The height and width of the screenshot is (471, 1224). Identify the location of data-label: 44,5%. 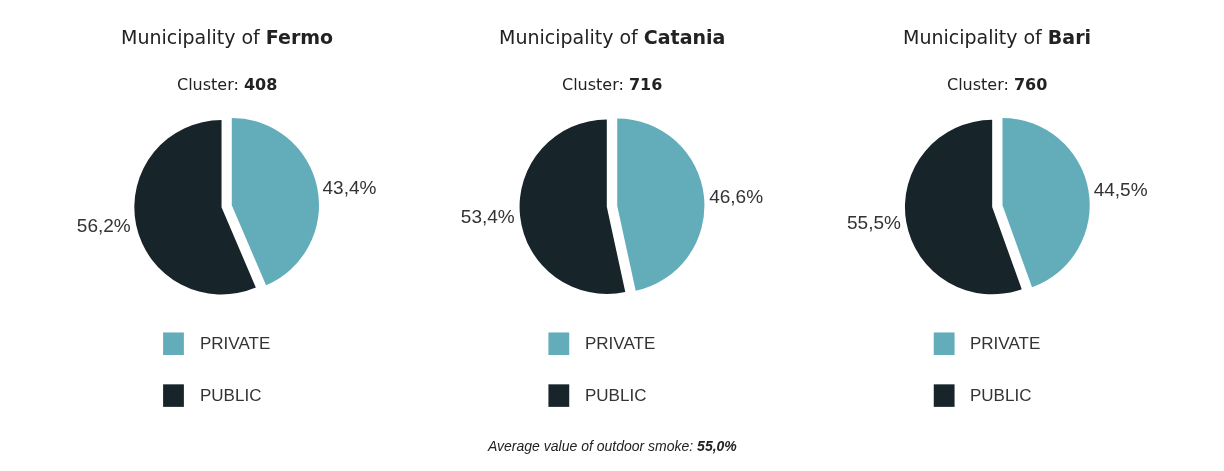
(1120, 190).